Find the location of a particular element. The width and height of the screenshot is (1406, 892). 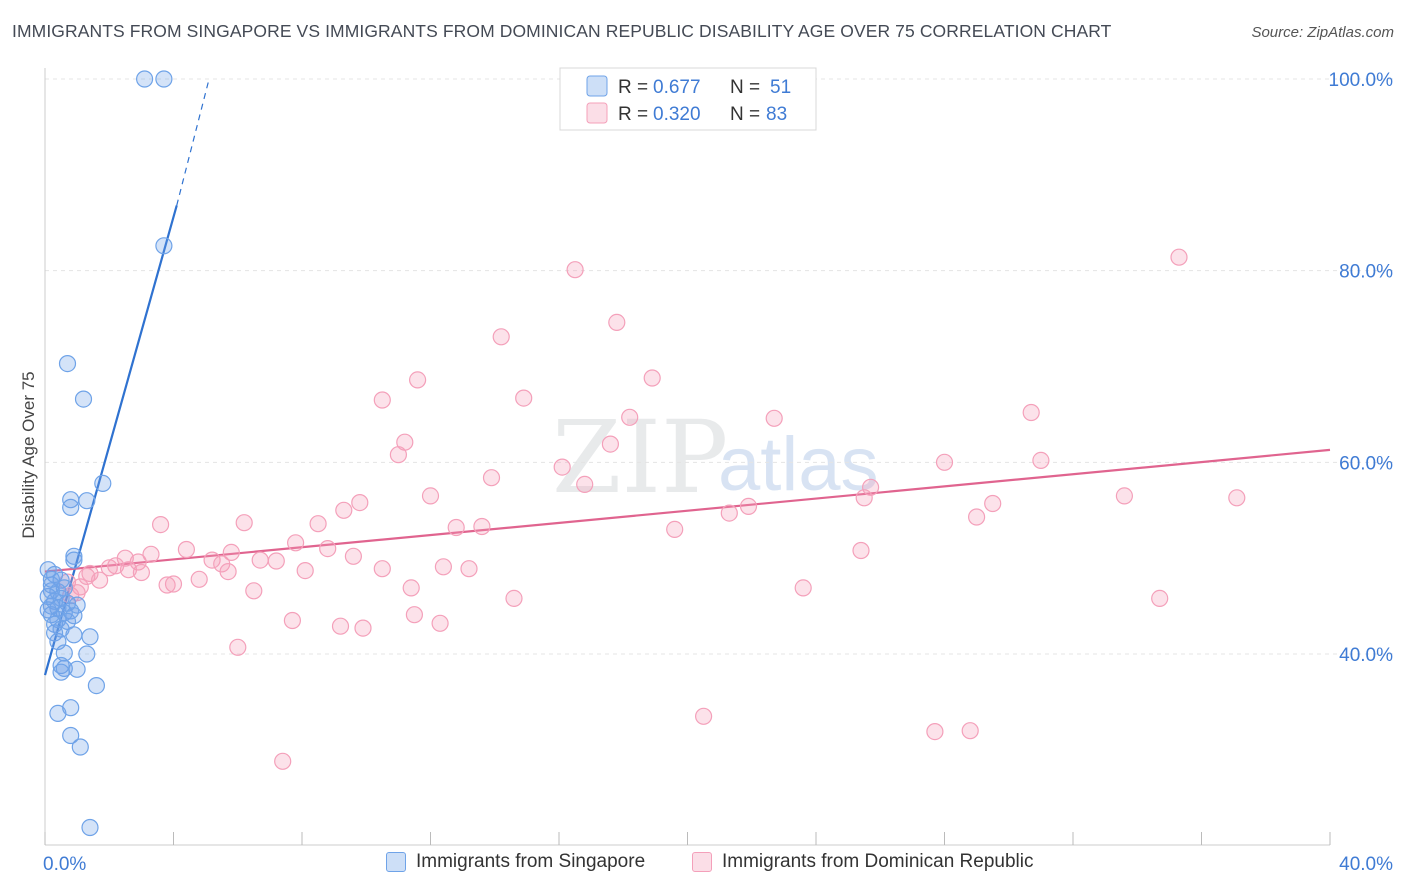

source-label: Source: ZipAtlas.com is located at coordinates (1322, 32).